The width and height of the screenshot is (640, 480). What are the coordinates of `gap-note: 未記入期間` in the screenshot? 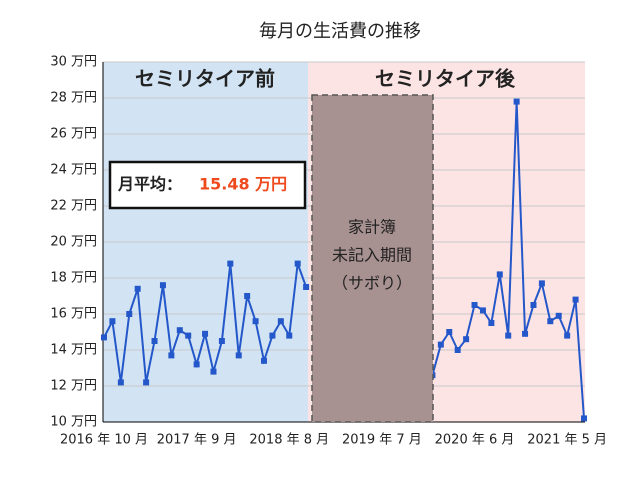 It's located at (372, 255).